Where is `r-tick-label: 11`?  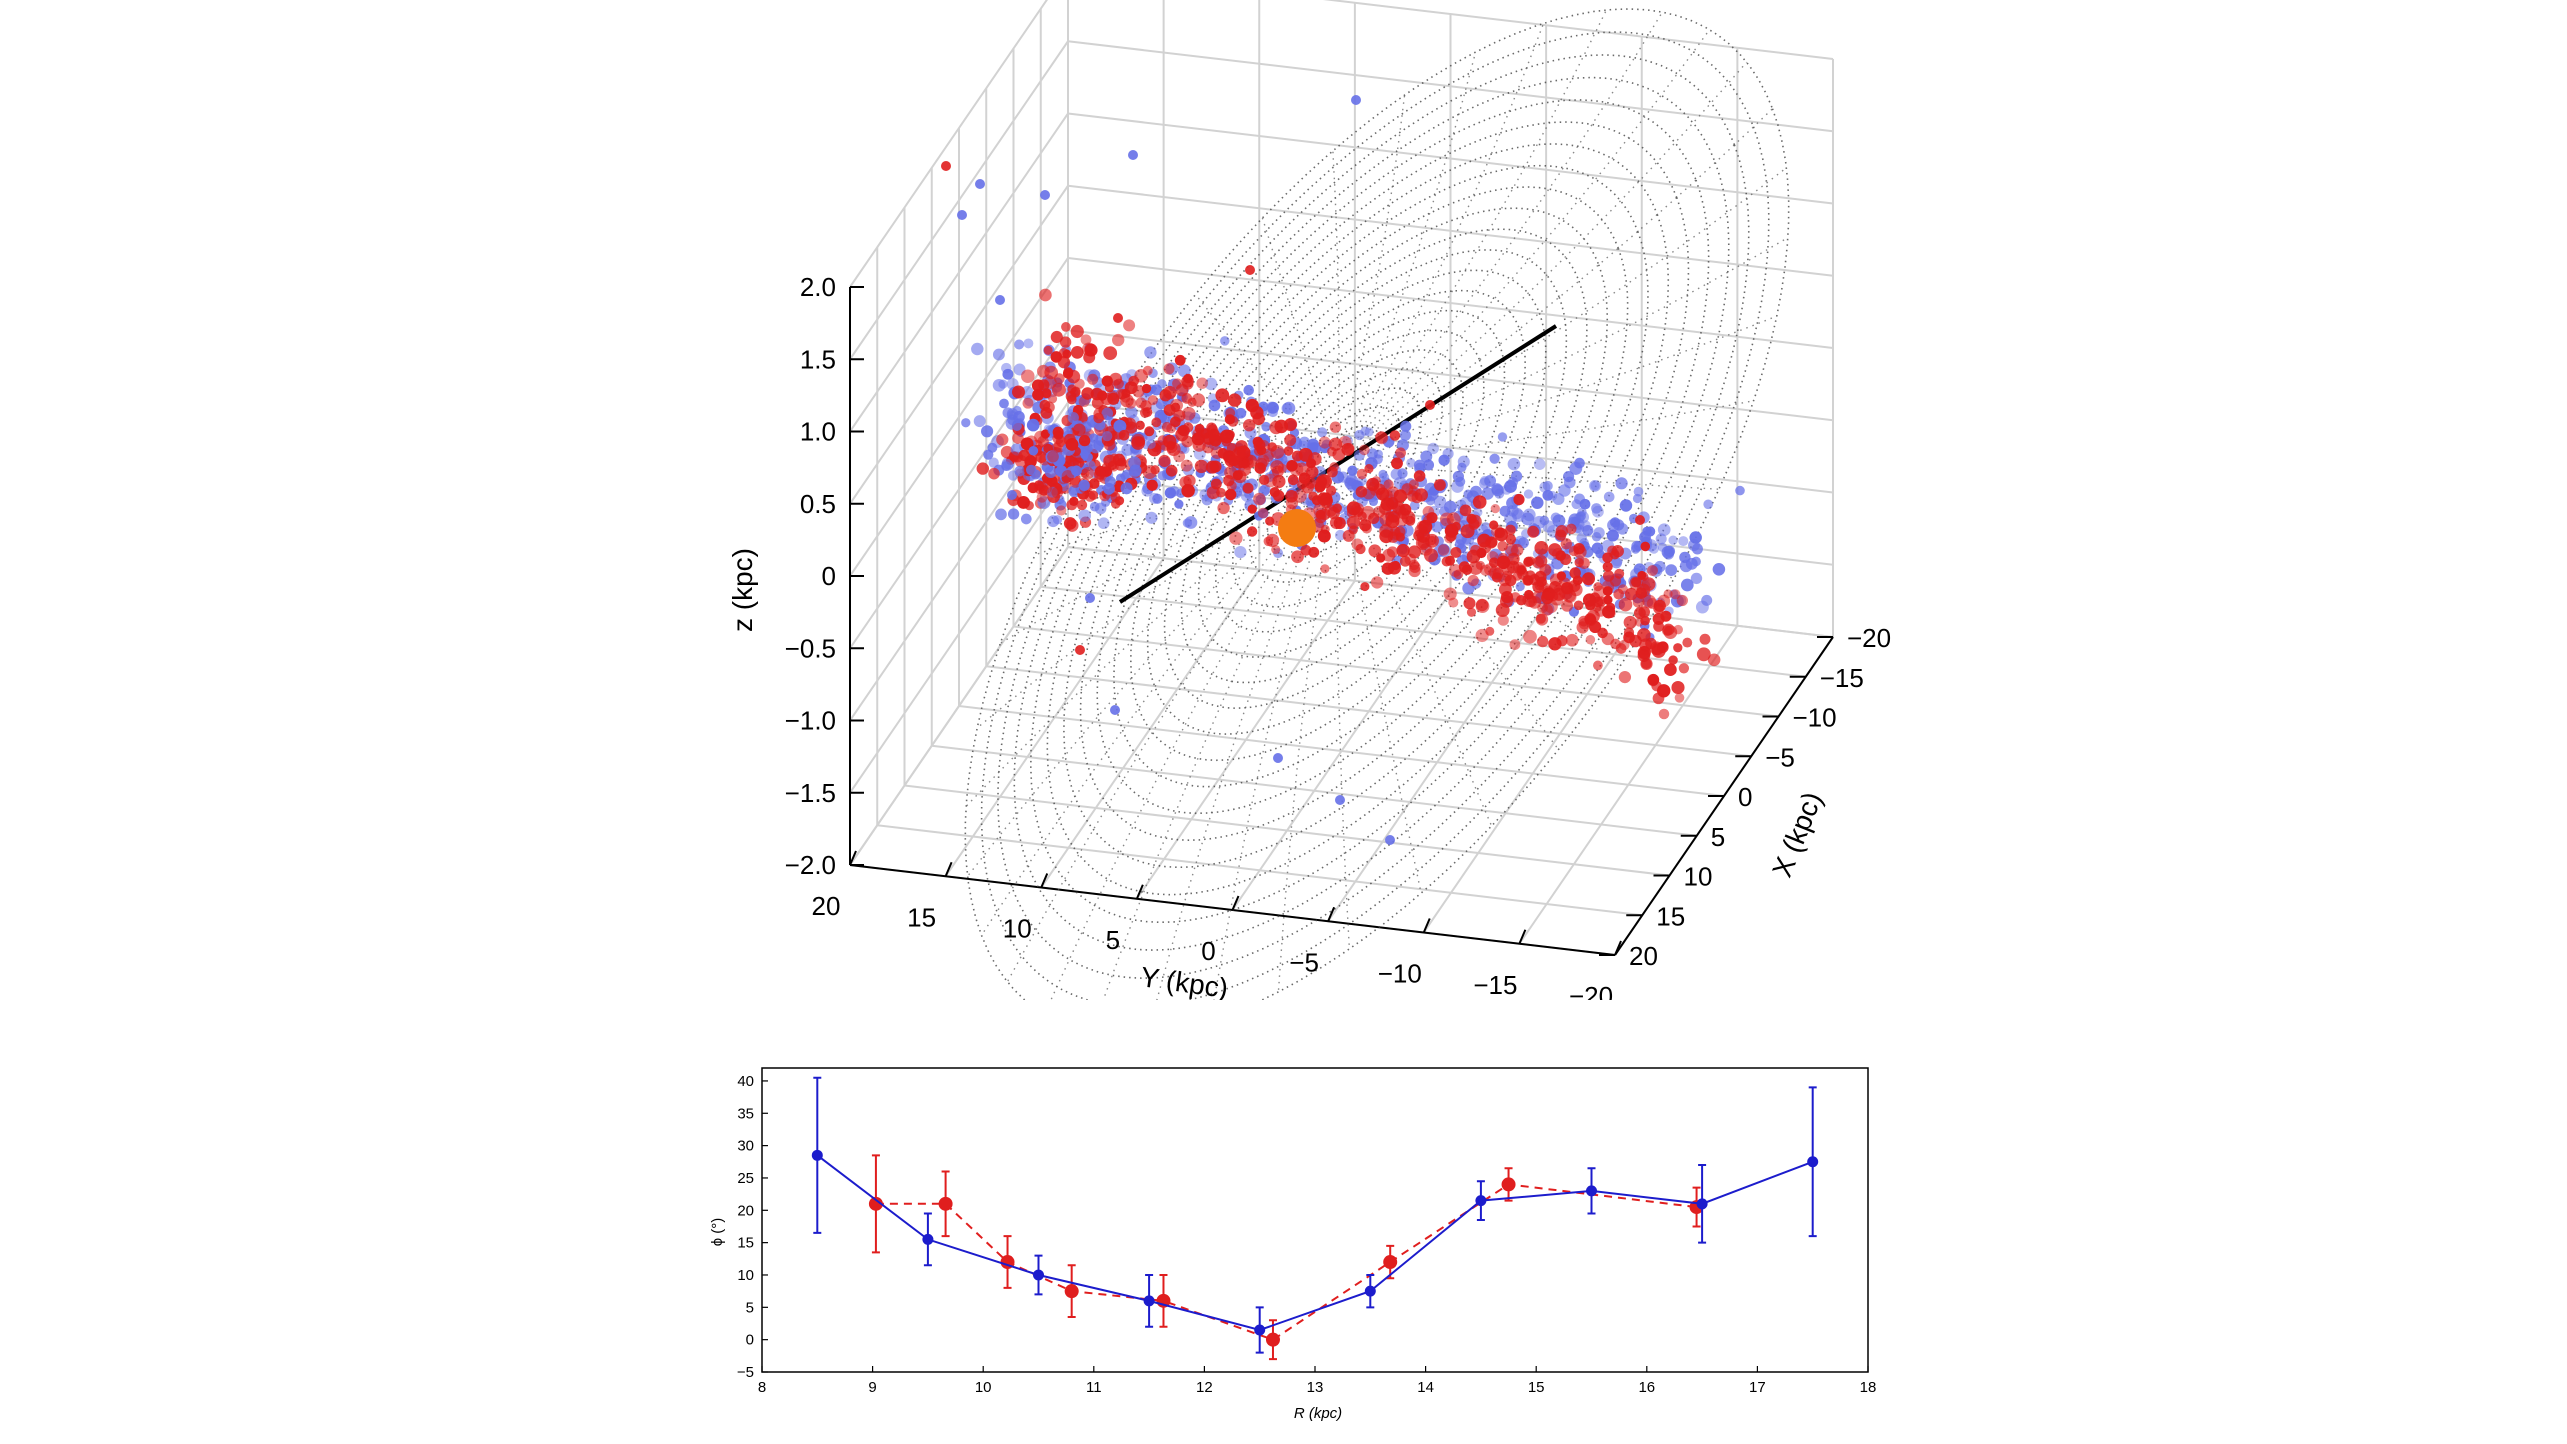 r-tick-label: 11 is located at coordinates (1094, 1387).